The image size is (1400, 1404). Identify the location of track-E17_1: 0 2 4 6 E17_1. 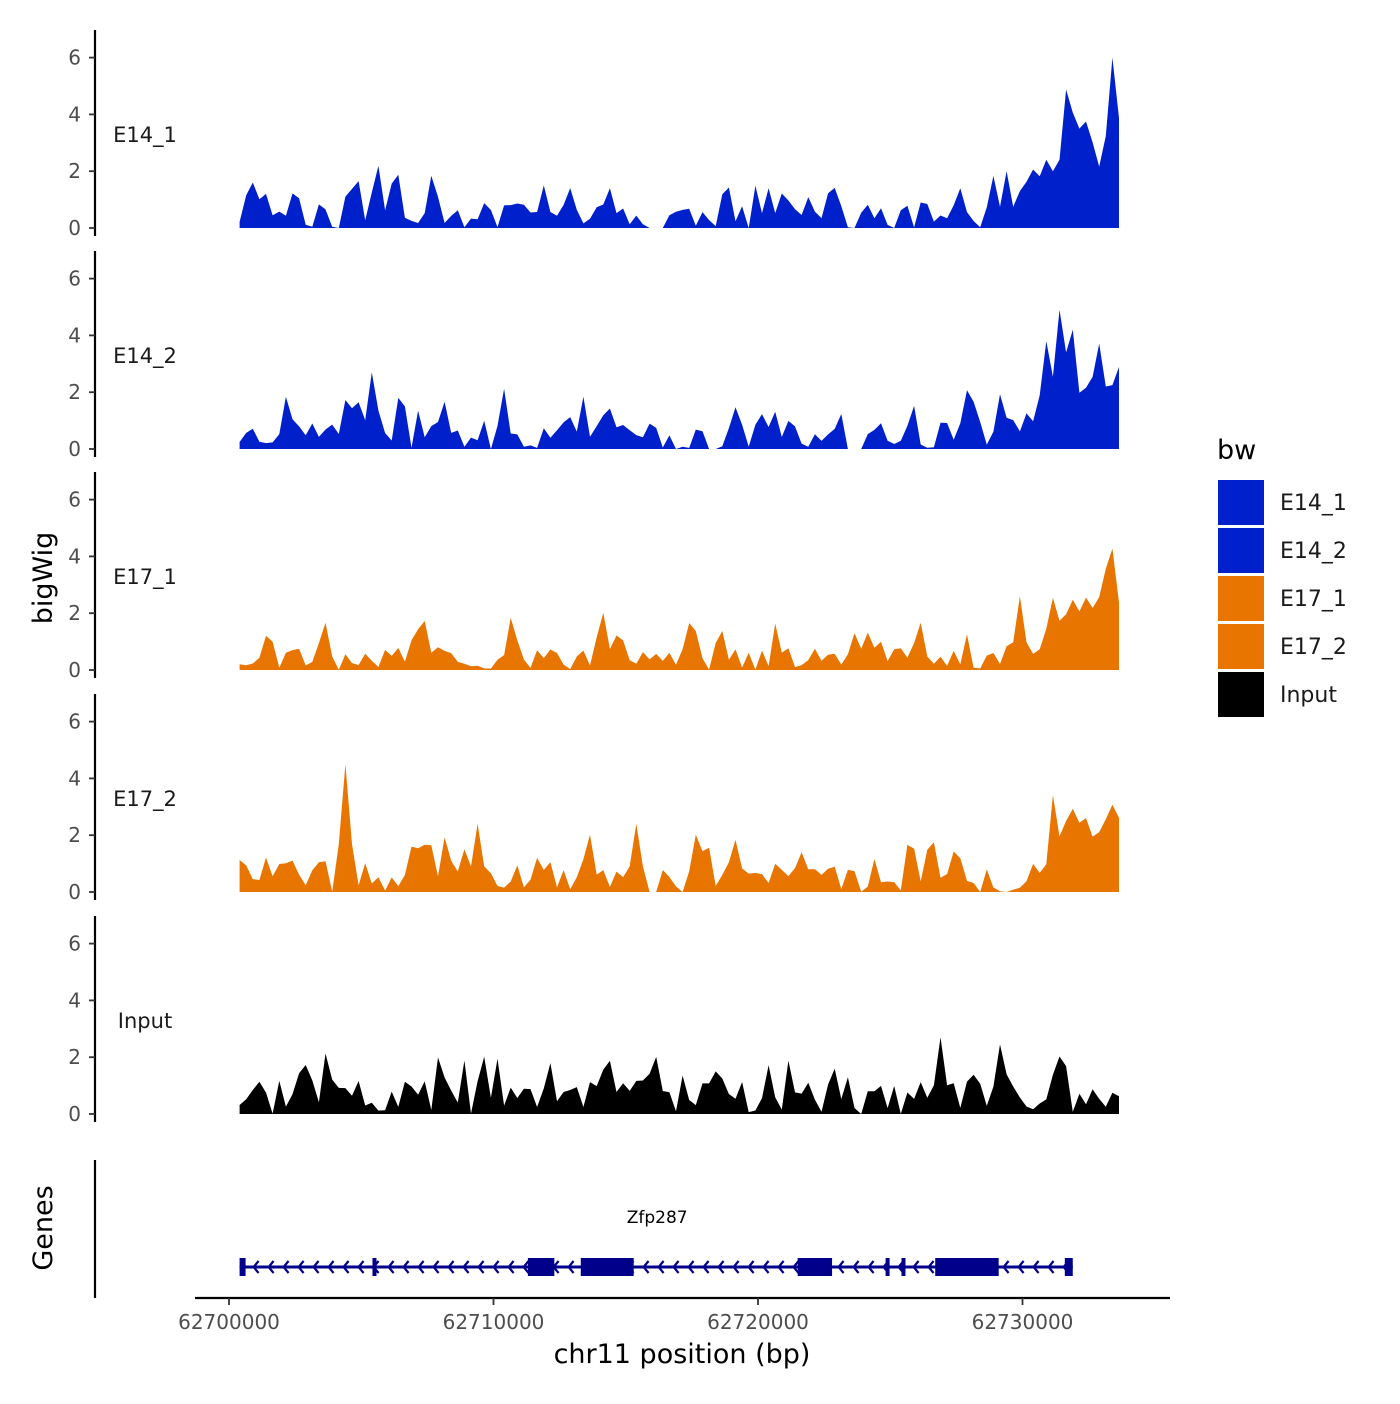
(594, 577).